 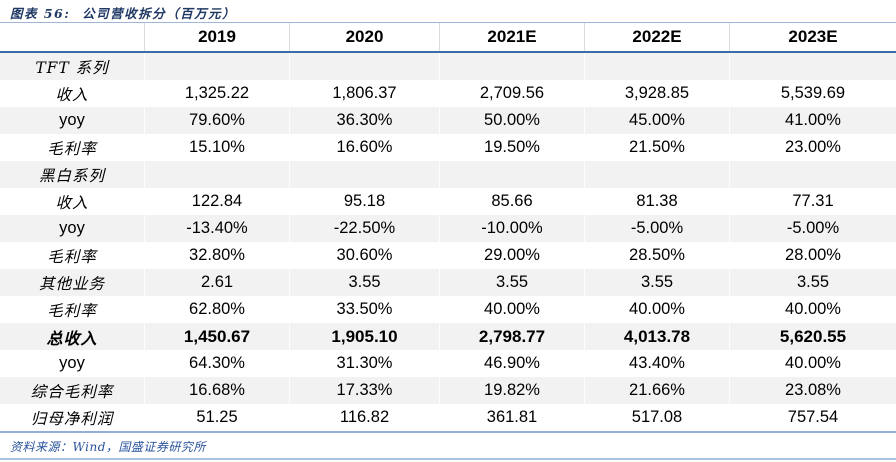 I want to click on cell-value: 31.30%, so click(x=365, y=363).